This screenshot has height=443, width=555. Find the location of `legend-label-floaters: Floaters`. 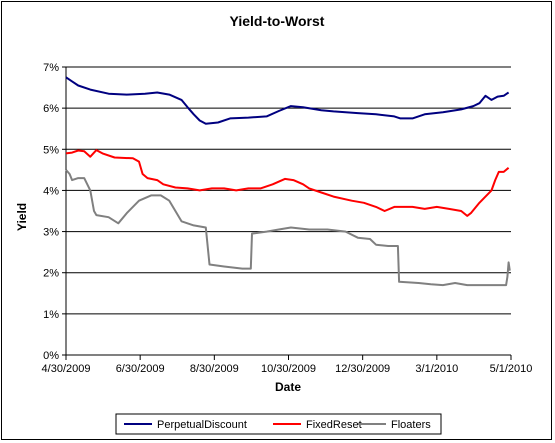

legend-label-floaters: Floaters is located at coordinates (411, 425).